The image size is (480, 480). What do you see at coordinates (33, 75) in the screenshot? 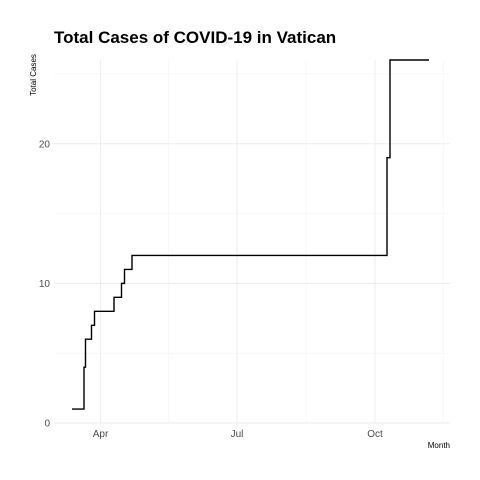
I see `y-axis-label: Total Cases` at bounding box center [33, 75].